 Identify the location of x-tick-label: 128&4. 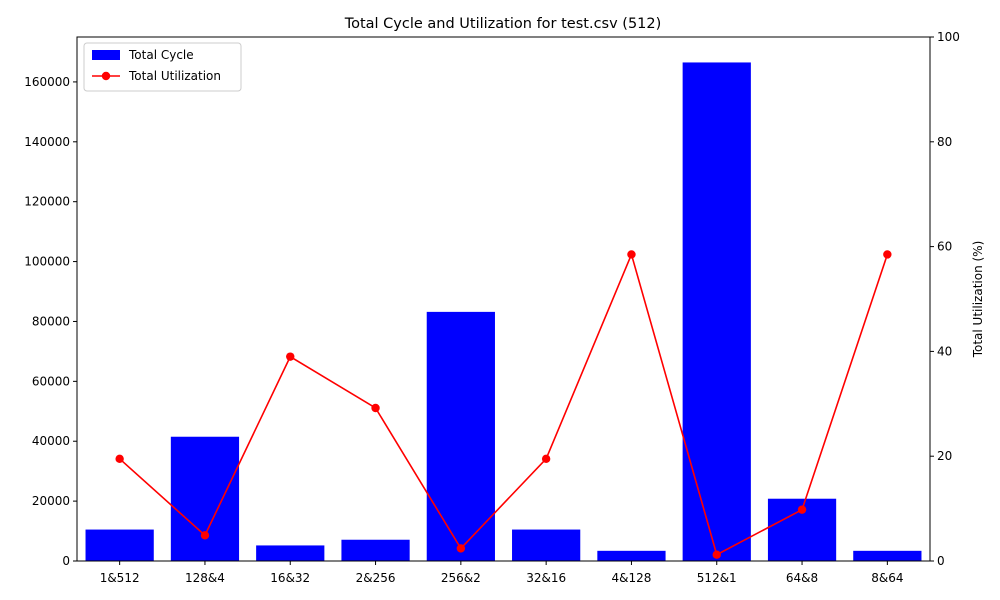
(205, 578).